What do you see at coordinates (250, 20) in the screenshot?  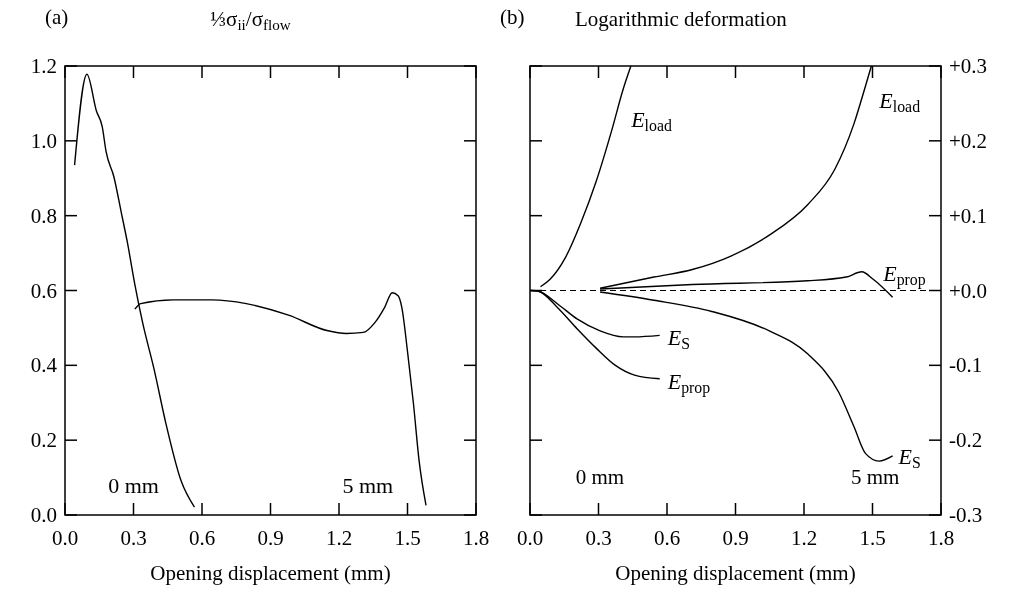 I see `y-axis-title: ⅓σ$_{ii}$/σ$_{flow}$` at bounding box center [250, 20].